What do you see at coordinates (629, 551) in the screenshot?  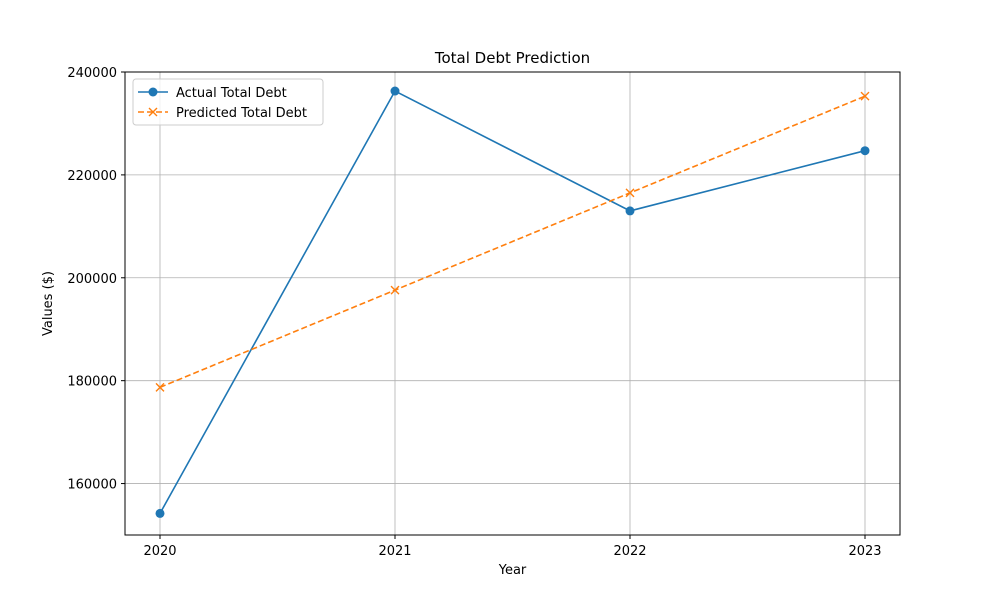 I see `x-tick-label: 2022` at bounding box center [629, 551].